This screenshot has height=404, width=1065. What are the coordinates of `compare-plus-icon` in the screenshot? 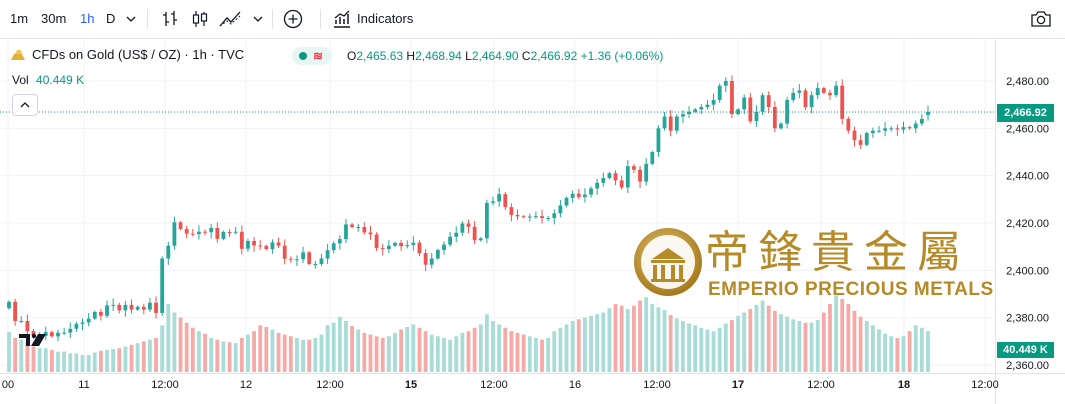 It's located at (293, 19).